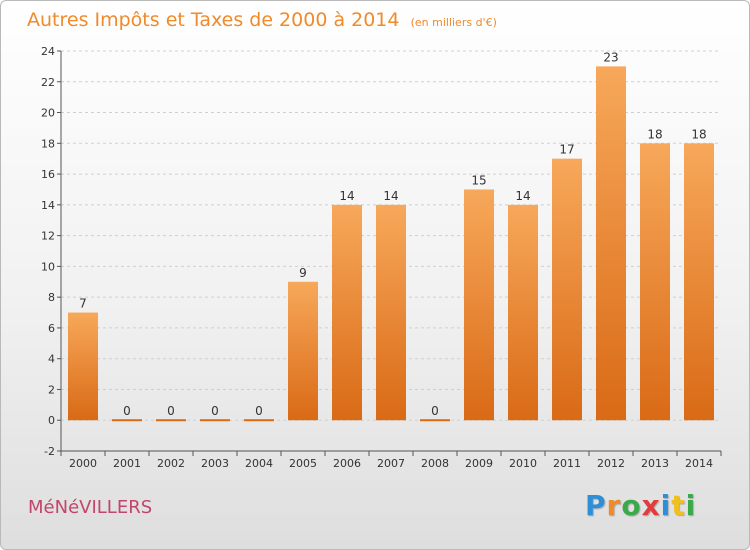 The image size is (750, 550). What do you see at coordinates (596, 505) in the screenshot?
I see `logo-letter: P` at bounding box center [596, 505].